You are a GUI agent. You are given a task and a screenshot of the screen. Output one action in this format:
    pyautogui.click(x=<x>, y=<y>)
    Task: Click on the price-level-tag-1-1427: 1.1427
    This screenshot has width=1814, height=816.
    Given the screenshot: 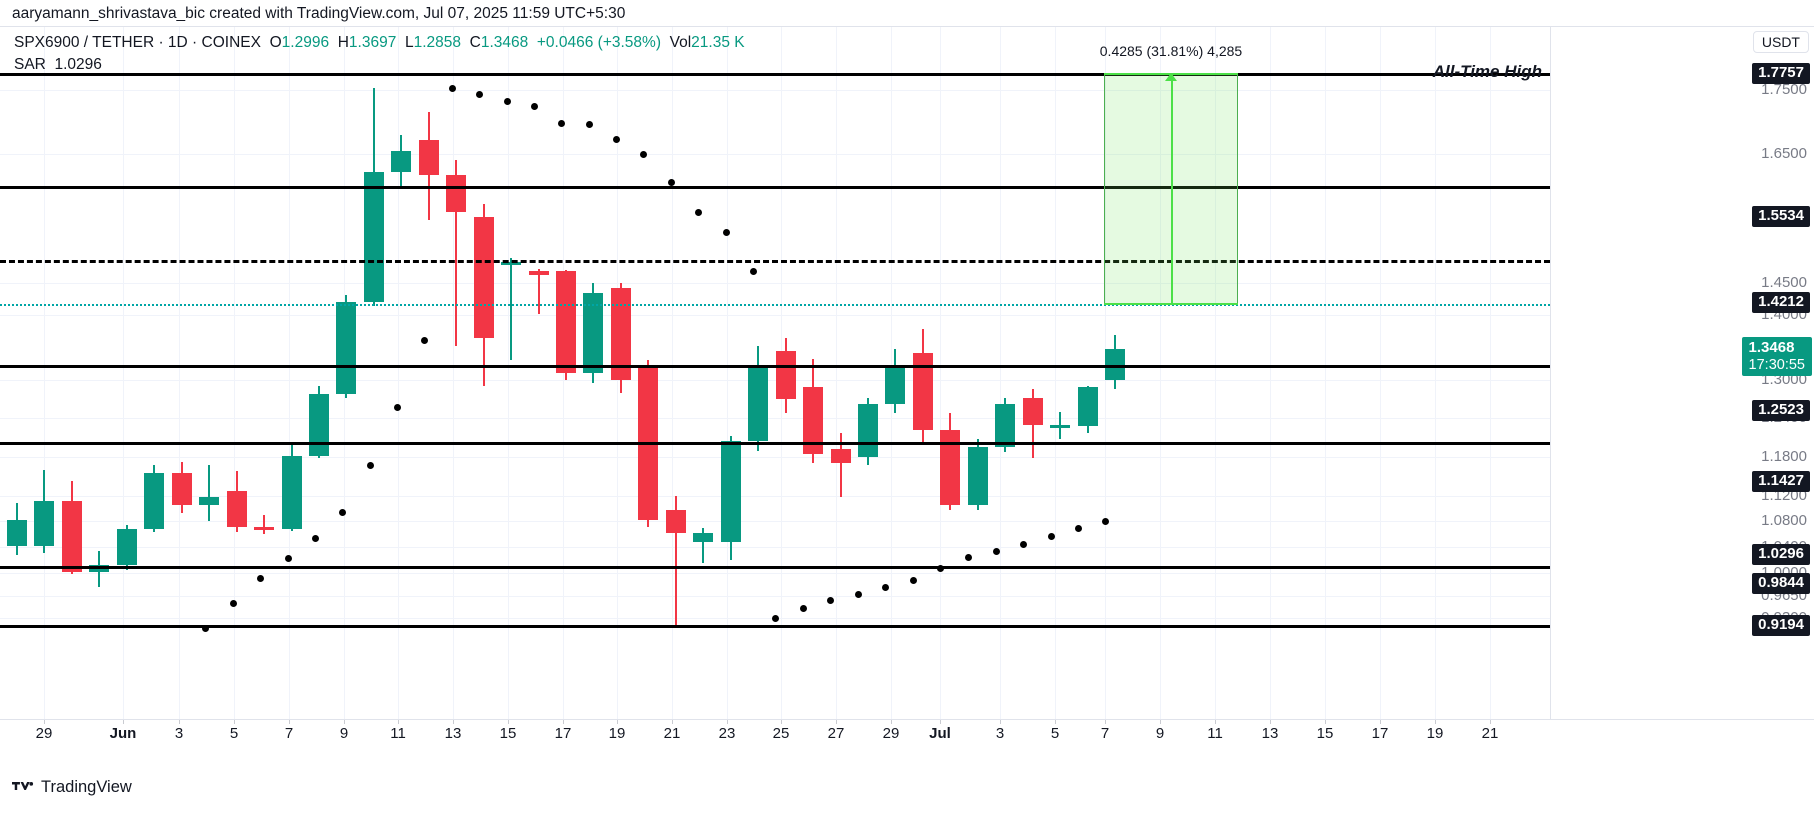 What is the action you would take?
    pyautogui.click(x=1781, y=482)
    